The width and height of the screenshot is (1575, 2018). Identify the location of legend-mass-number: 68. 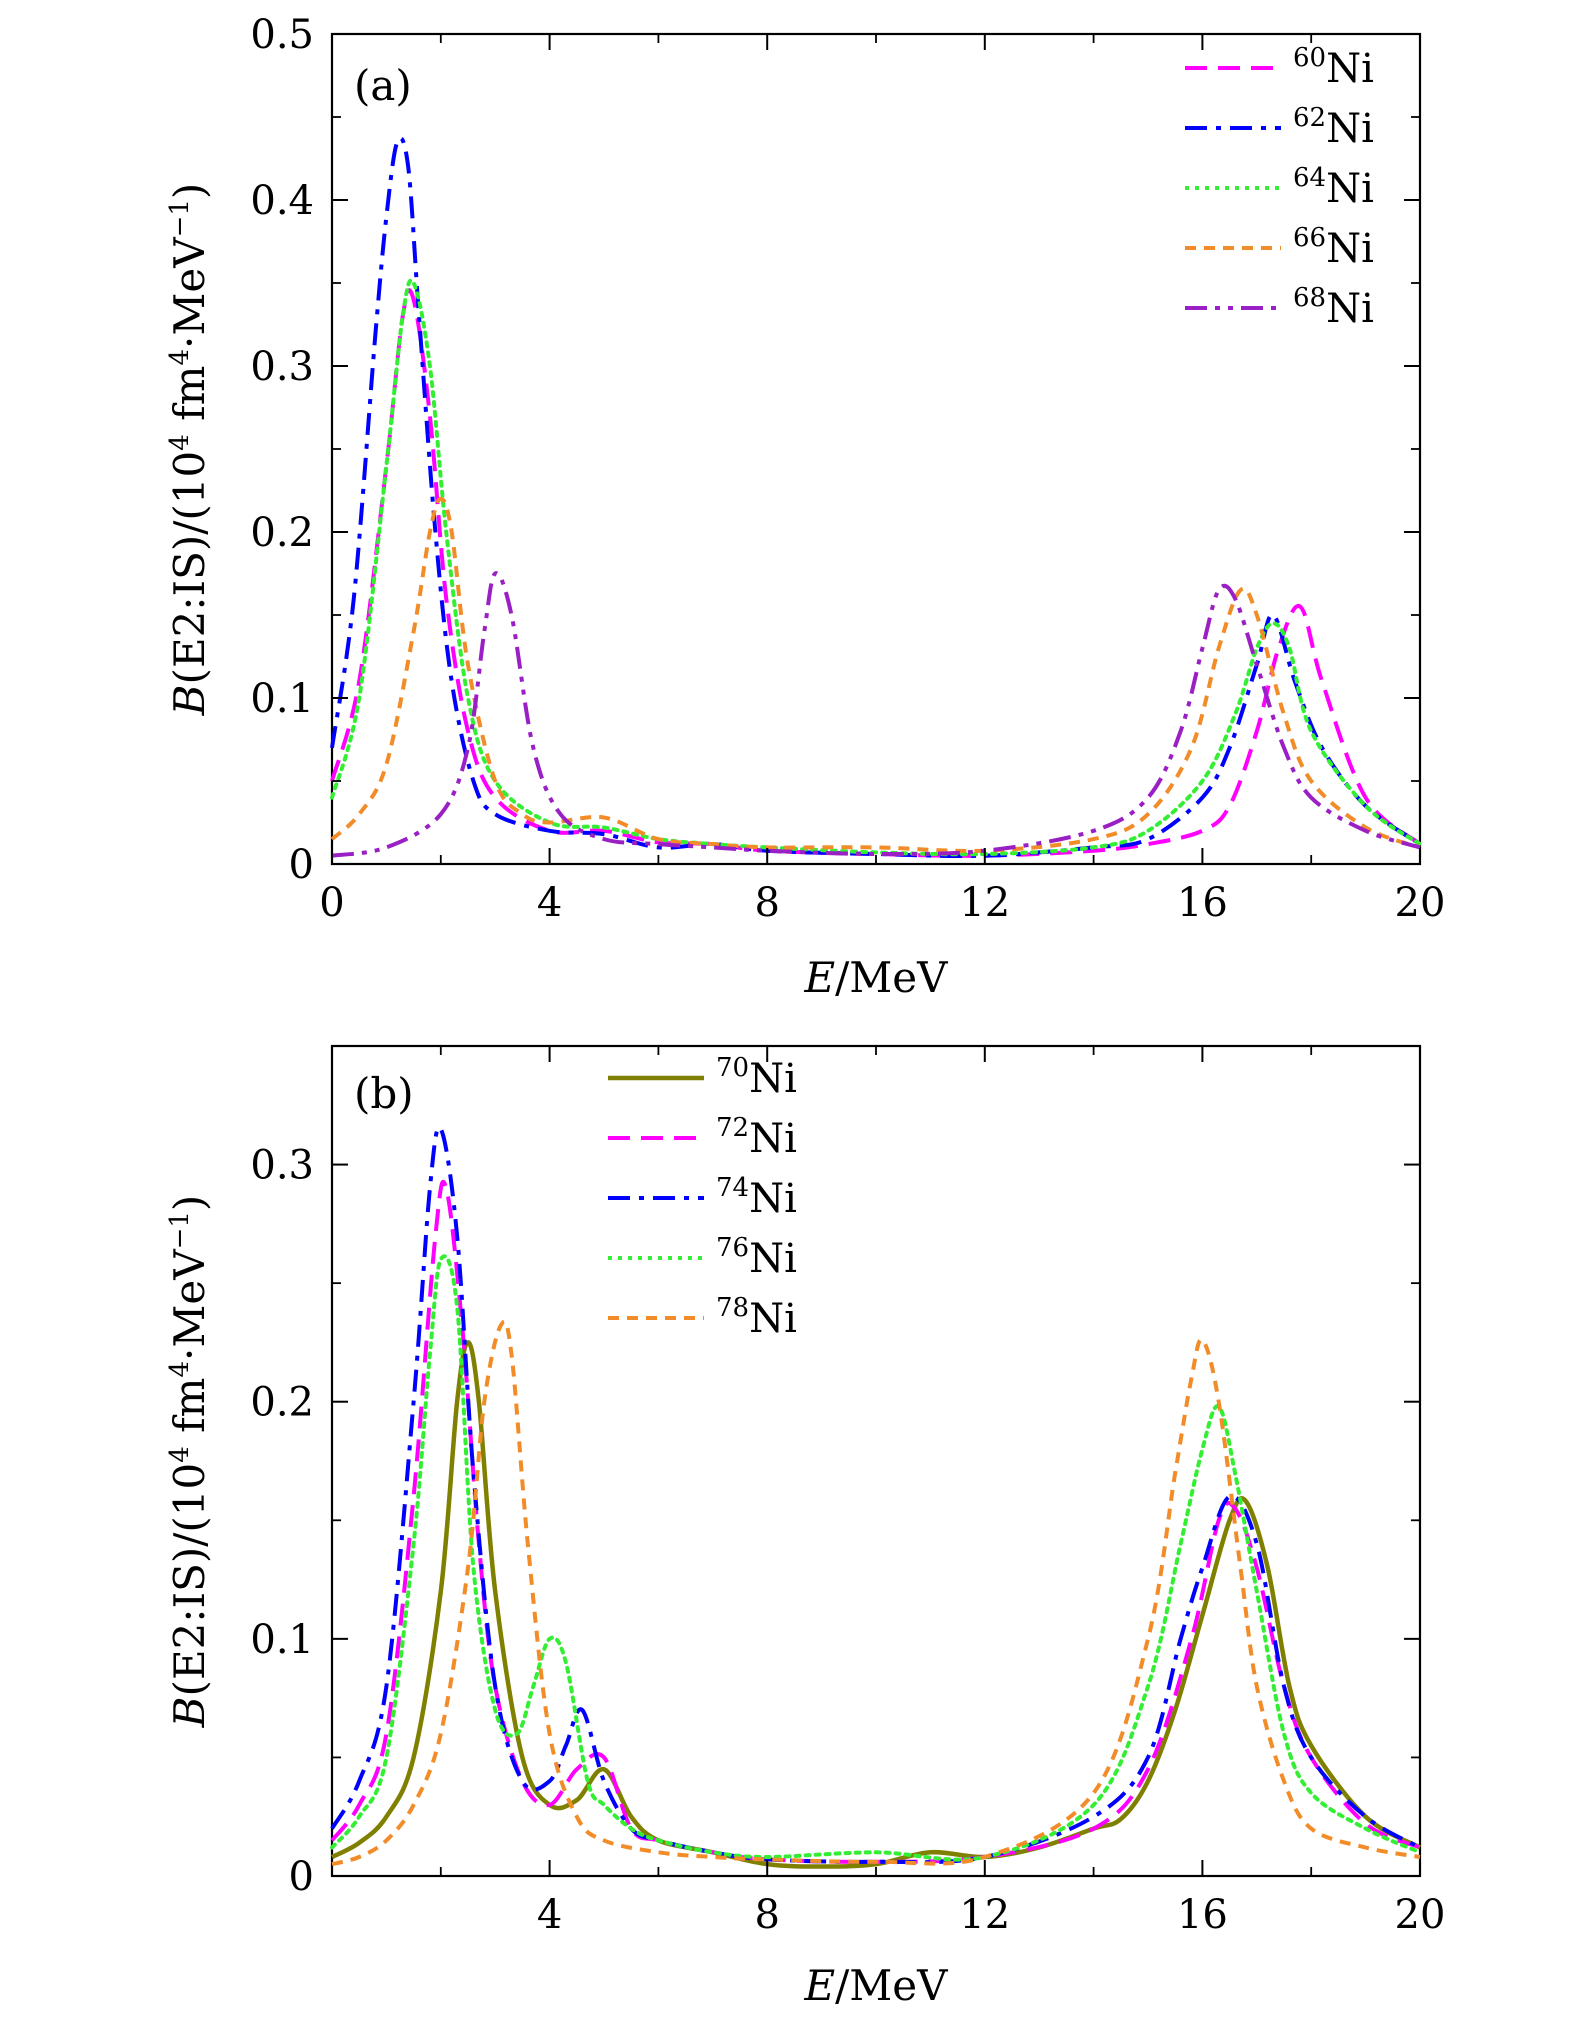
(1309, 298).